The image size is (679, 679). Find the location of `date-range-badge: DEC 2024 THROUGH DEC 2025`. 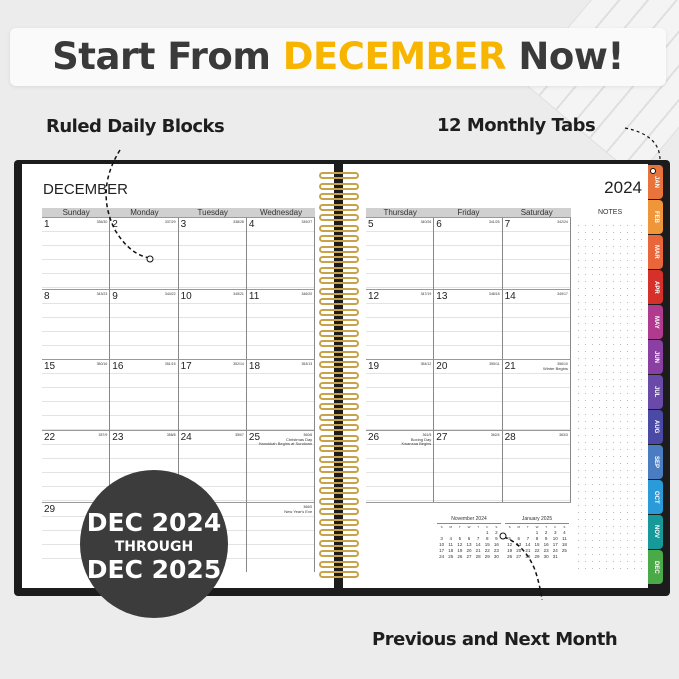

date-range-badge: DEC 2024 THROUGH DEC 2025 is located at coordinates (154, 544).